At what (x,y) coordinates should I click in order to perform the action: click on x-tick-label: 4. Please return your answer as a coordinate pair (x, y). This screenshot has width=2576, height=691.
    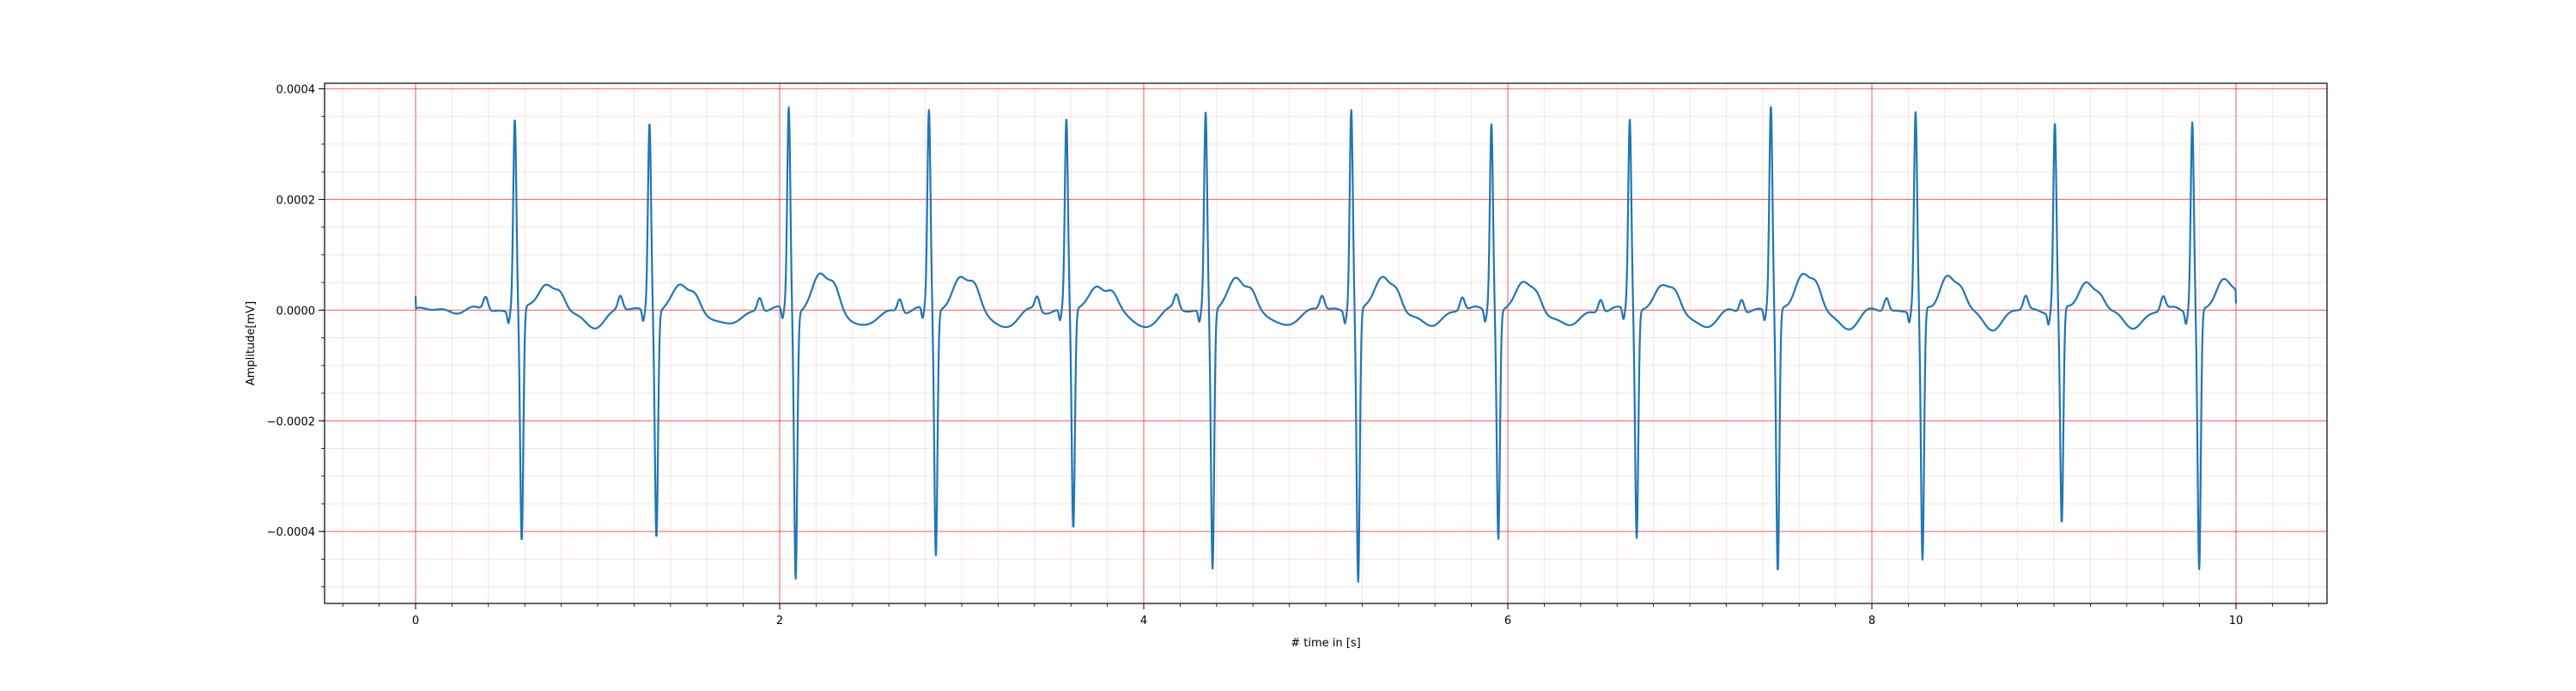
    Looking at the image, I should click on (1144, 621).